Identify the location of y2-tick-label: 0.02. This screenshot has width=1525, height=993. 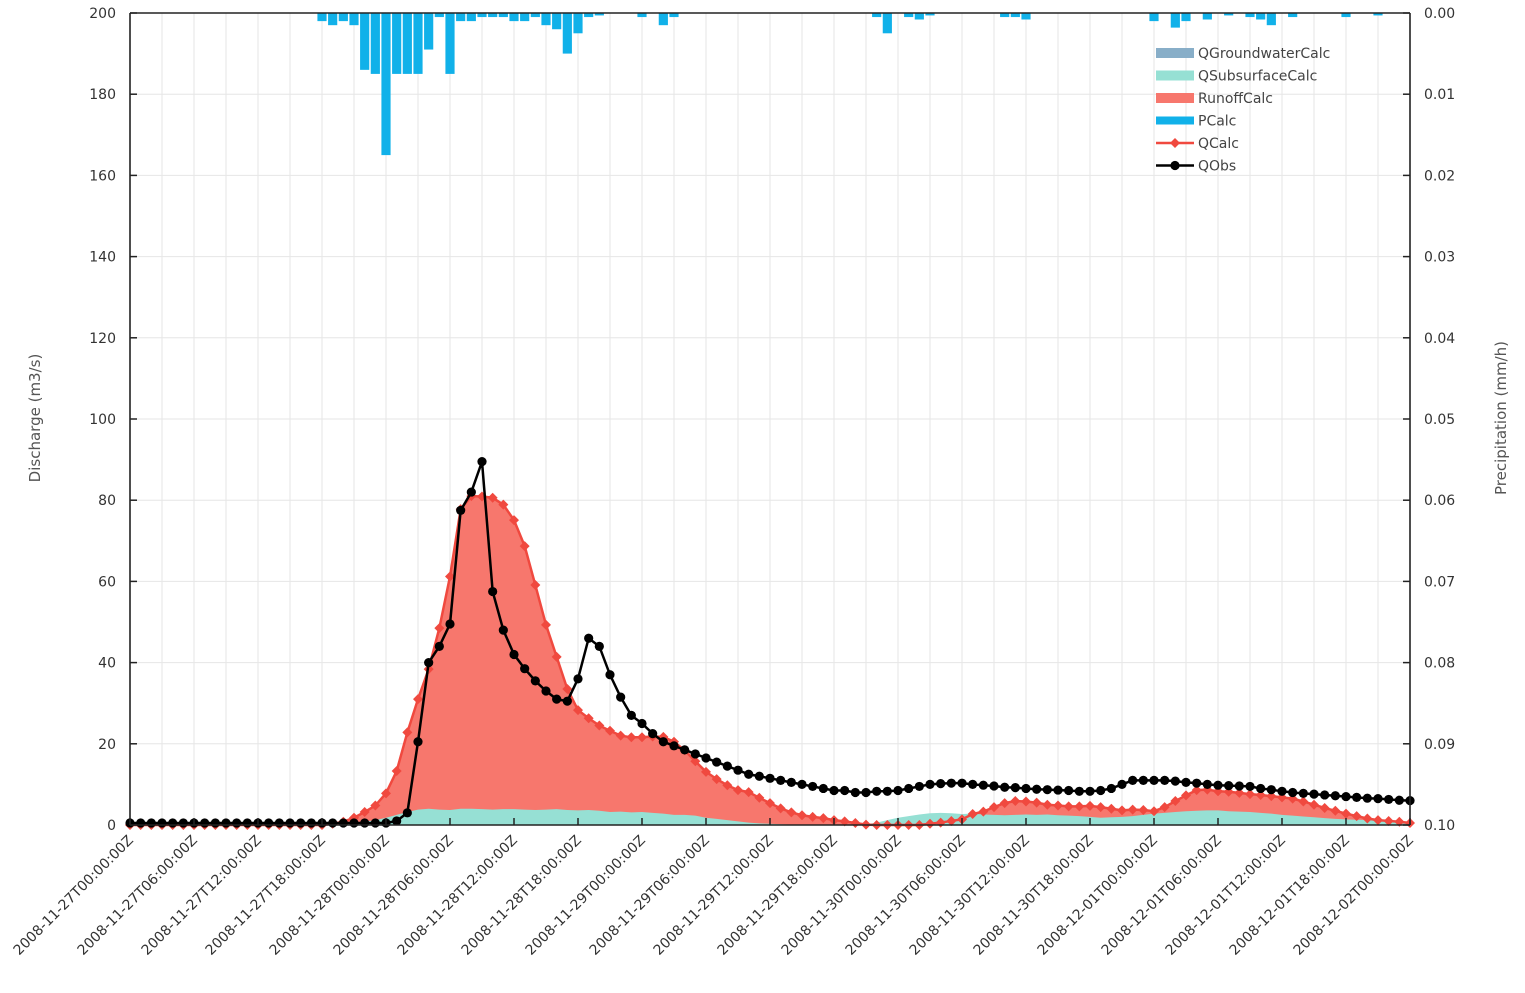
(1439, 176).